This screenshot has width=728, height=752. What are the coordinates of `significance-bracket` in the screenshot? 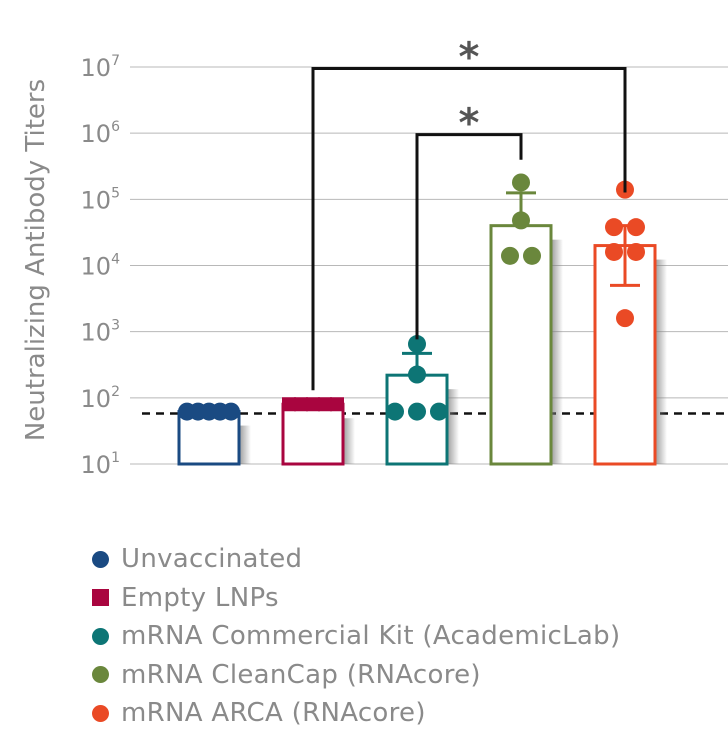 It's located at (469, 236).